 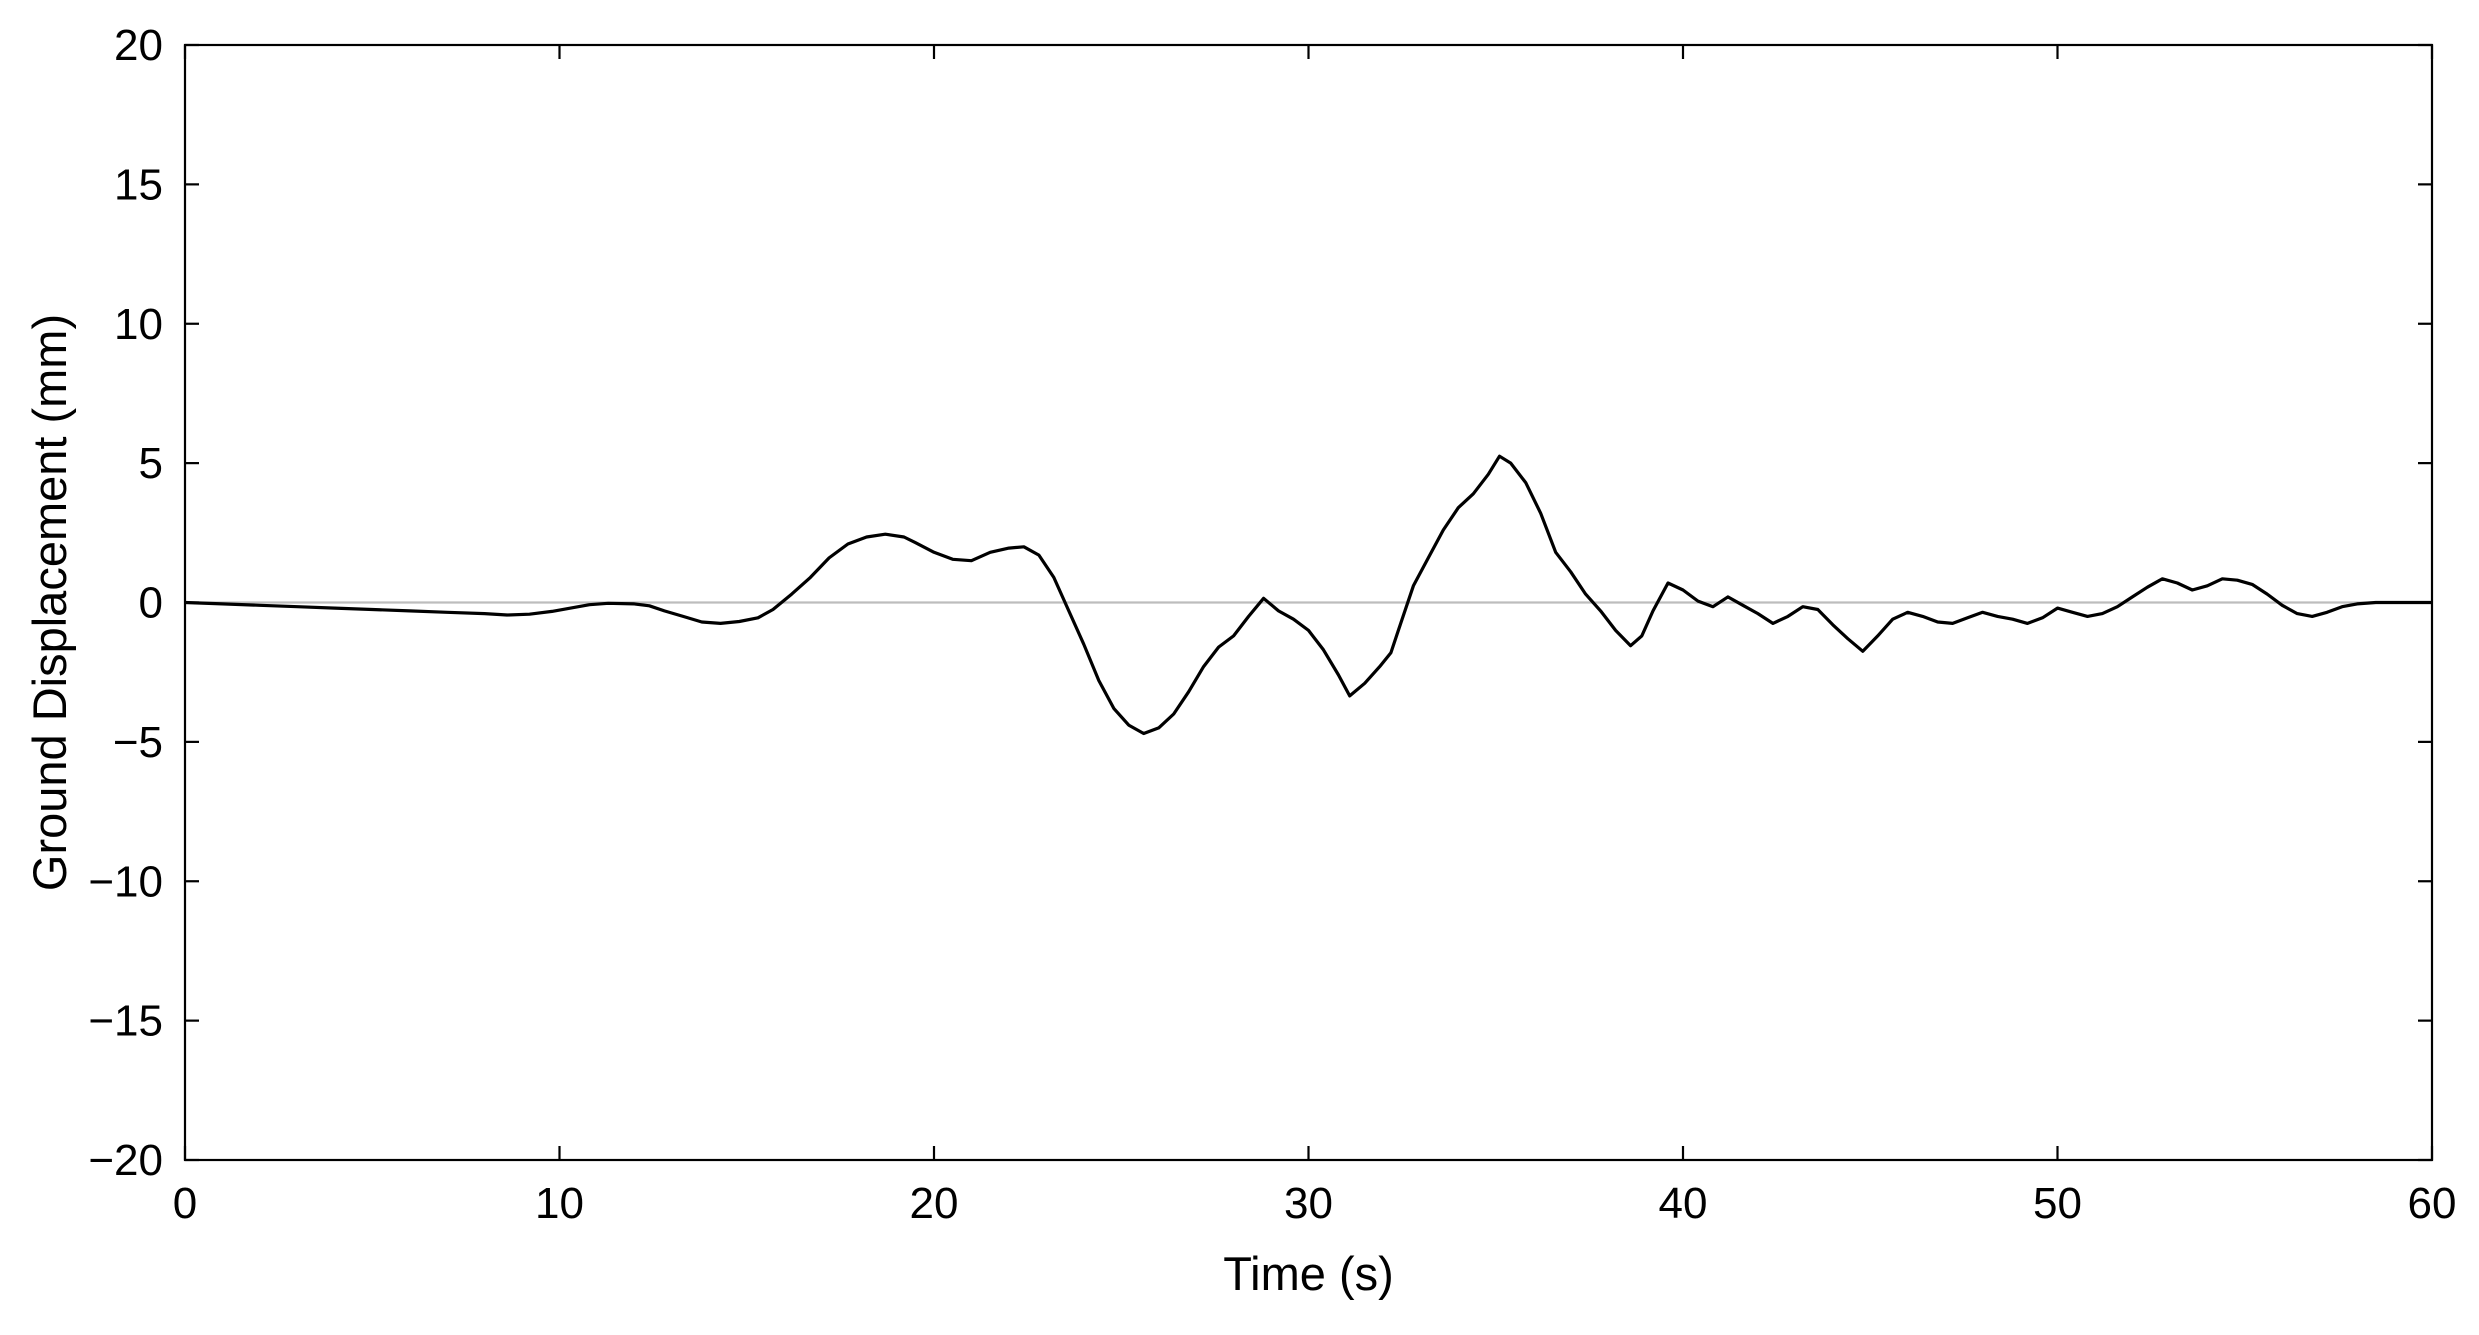 I want to click on y-axis-title: Ground Displacement (mm), so click(x=49, y=602).